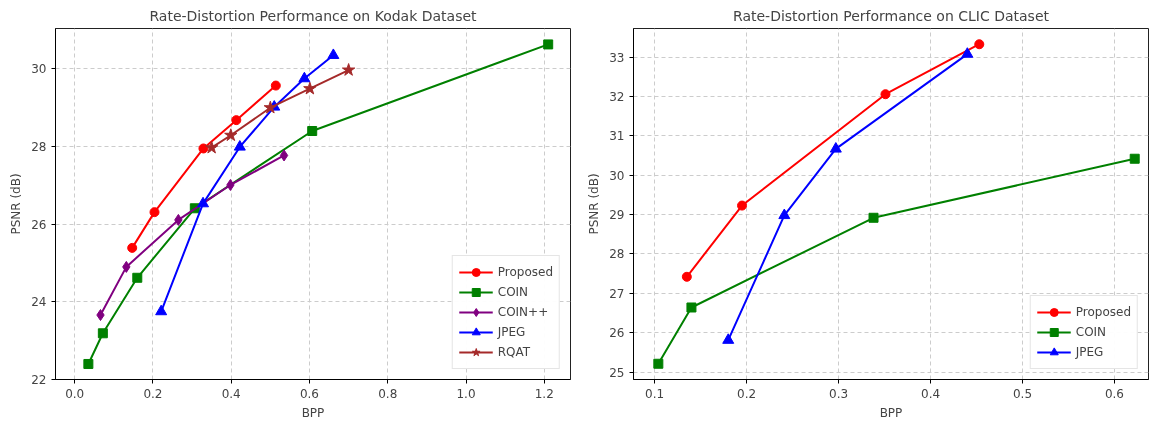  I want to click on x-tick-label: 0.0, so click(75, 393).